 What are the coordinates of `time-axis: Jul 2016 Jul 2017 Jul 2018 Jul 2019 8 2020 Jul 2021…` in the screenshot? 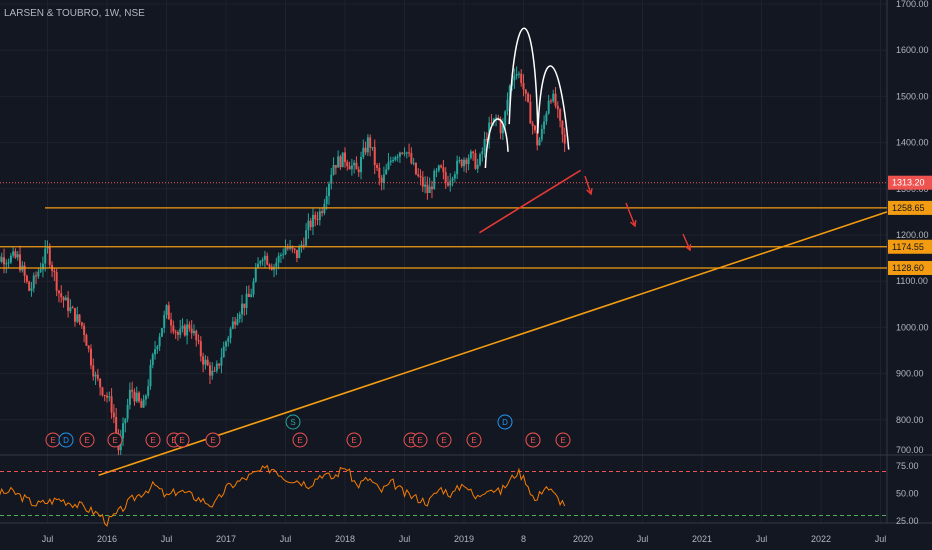 It's located at (464, 539).